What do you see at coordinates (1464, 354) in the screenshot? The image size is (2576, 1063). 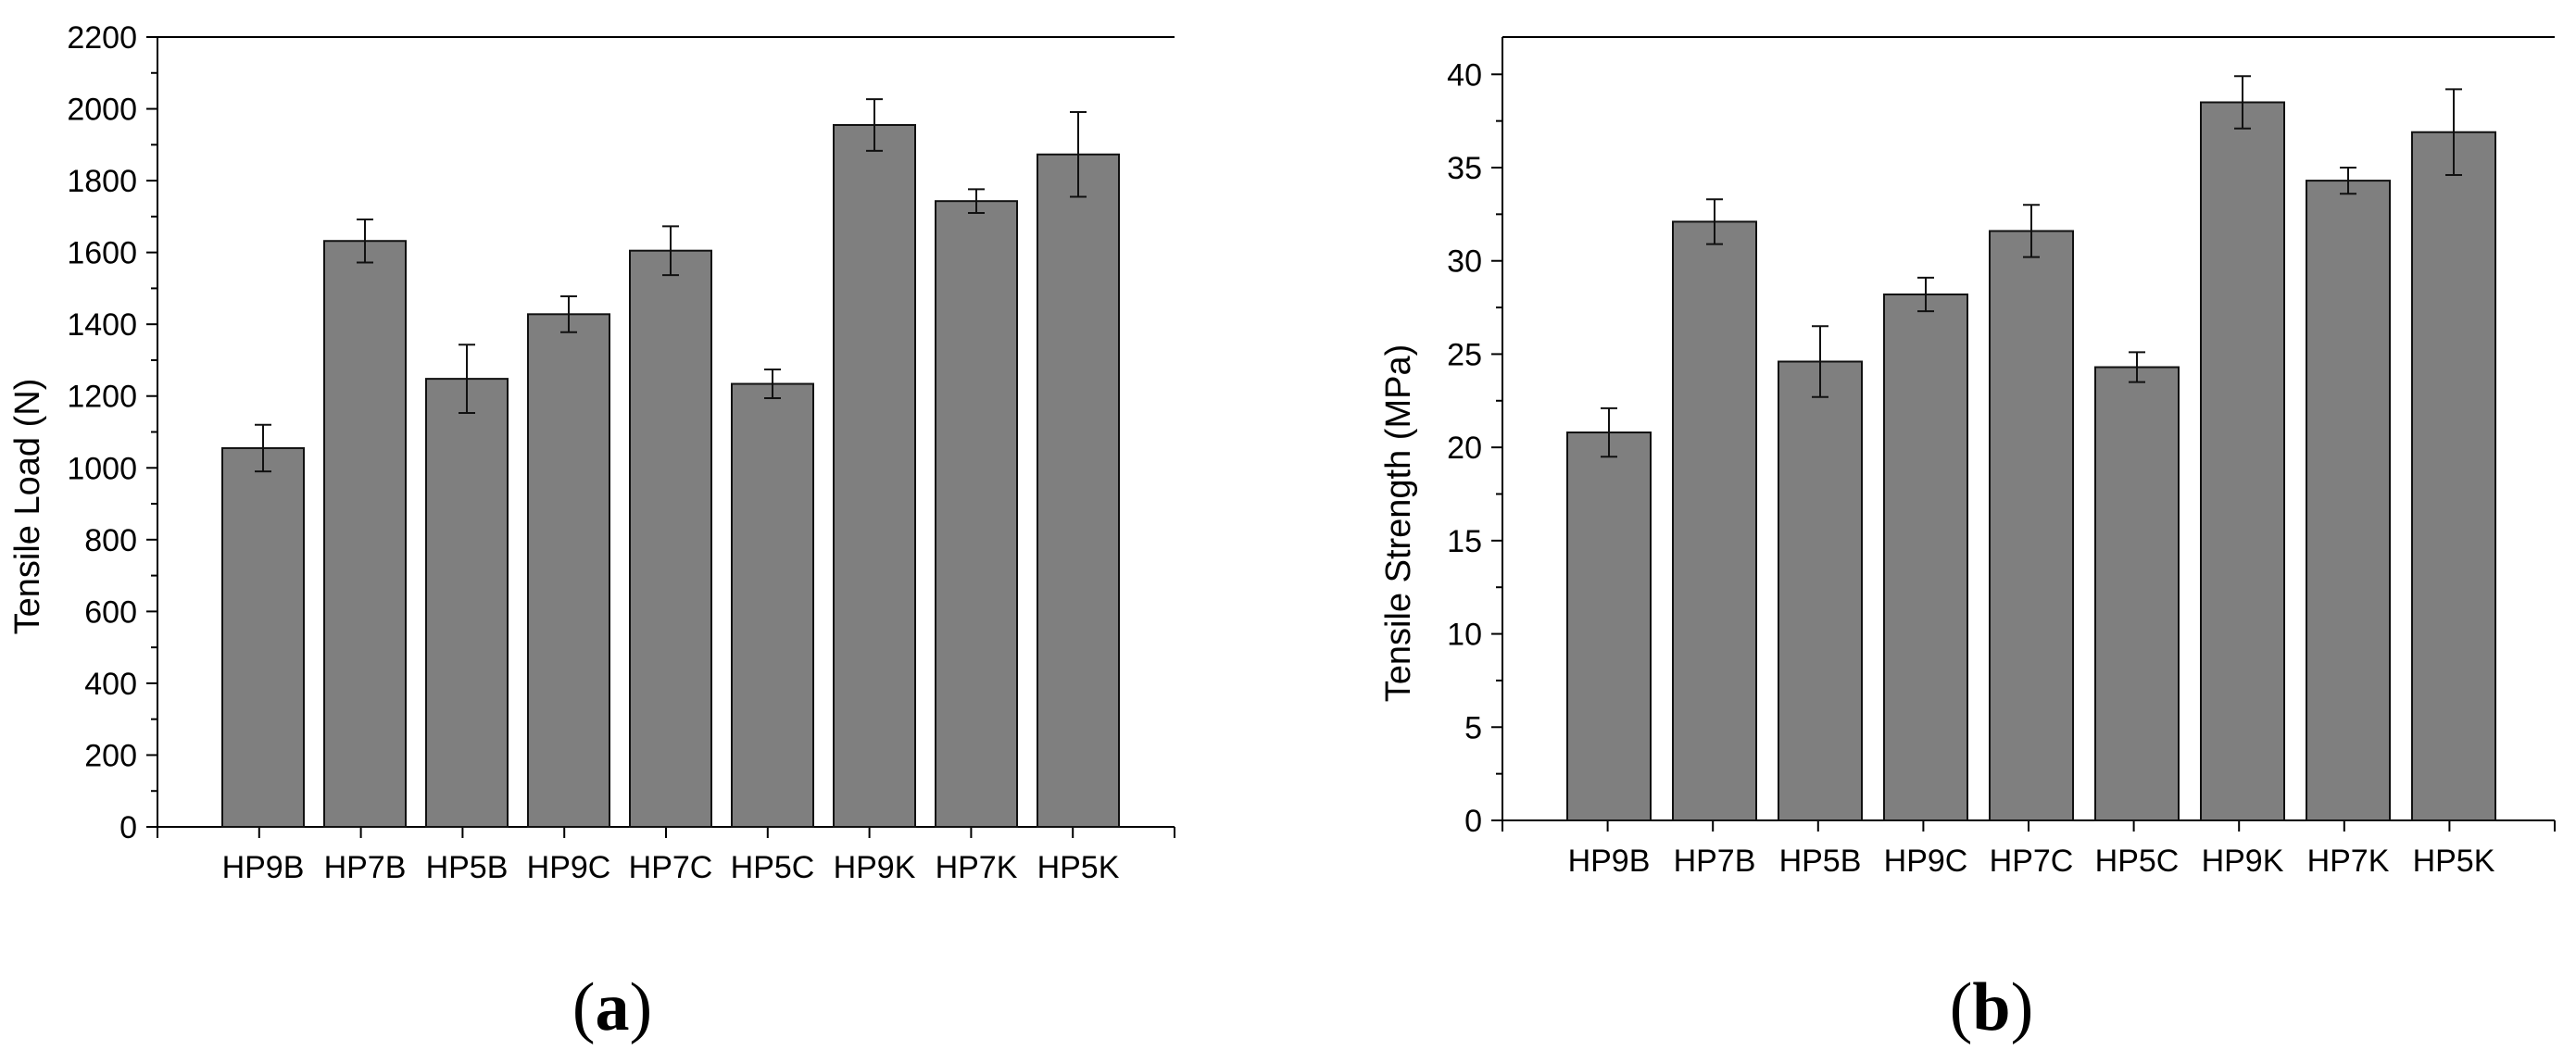 I see `y-tick-label: 25` at bounding box center [1464, 354].